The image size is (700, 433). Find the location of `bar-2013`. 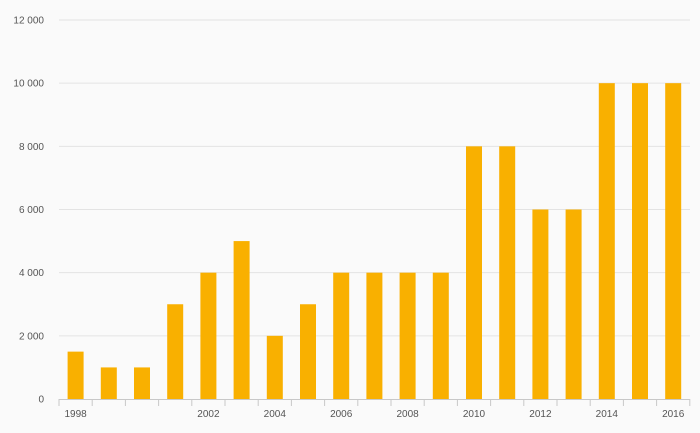

bar-2013 is located at coordinates (573, 304).